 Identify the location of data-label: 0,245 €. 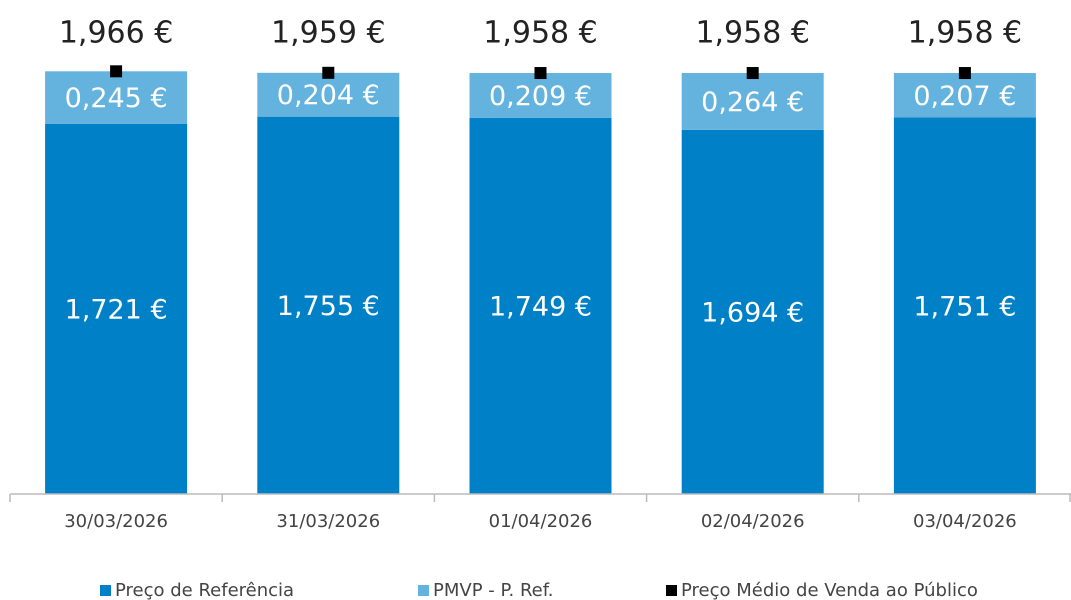
(116, 98).